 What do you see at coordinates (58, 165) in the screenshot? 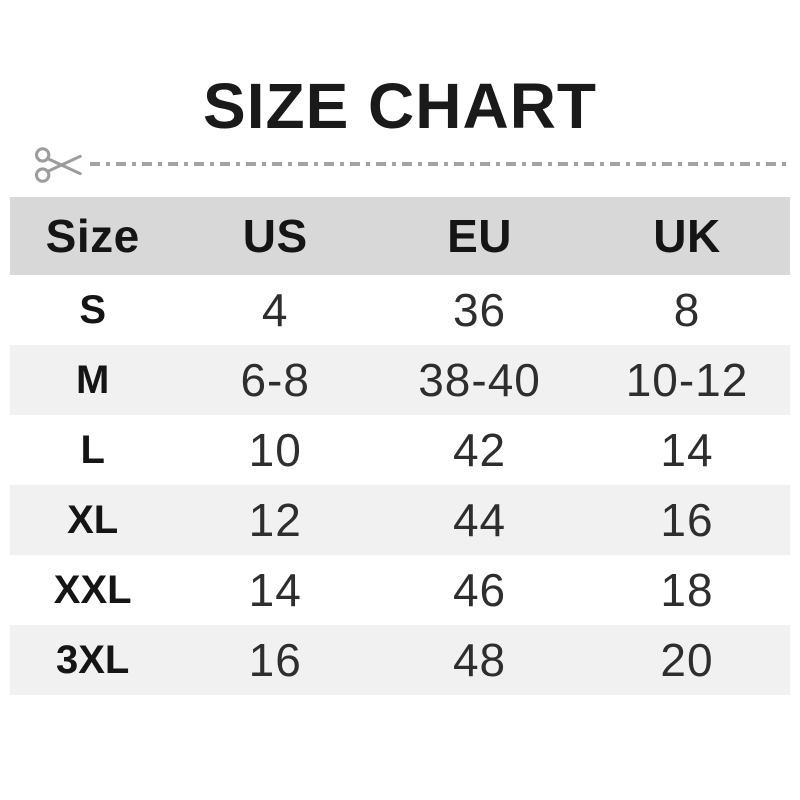
I see `scissors-icon` at bounding box center [58, 165].